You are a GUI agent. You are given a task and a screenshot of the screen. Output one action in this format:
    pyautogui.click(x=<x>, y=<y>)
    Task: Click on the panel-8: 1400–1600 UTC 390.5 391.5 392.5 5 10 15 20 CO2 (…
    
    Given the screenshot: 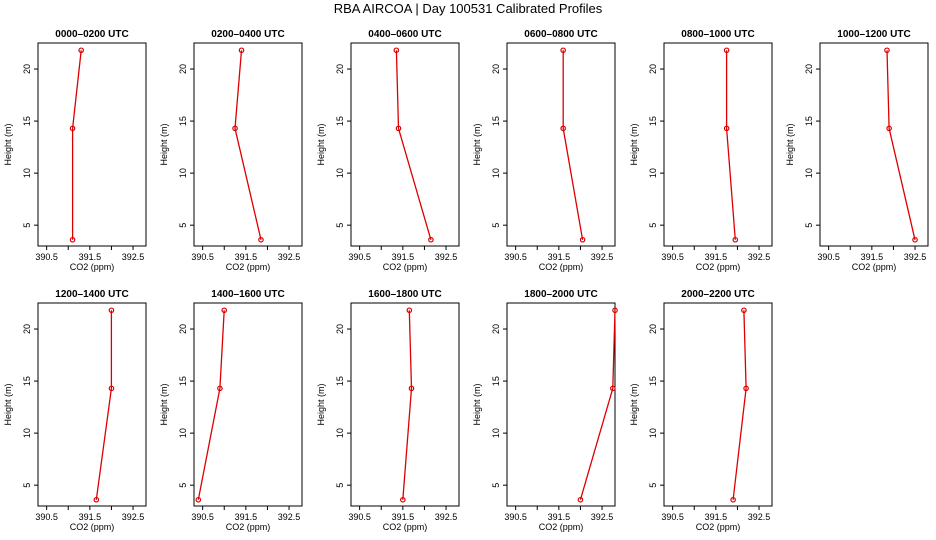 What is the action you would take?
    pyautogui.click(x=230, y=410)
    